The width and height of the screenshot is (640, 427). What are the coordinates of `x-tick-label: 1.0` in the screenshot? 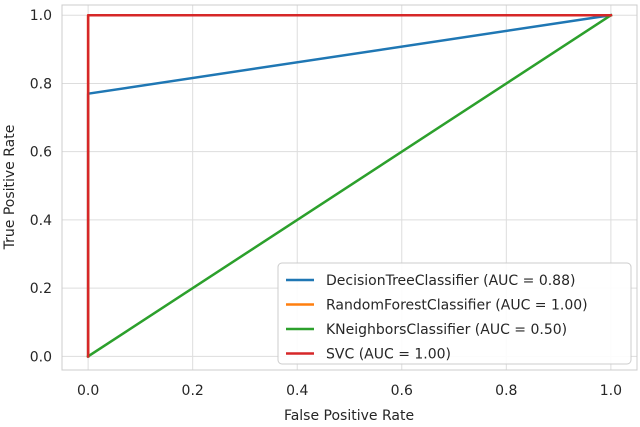 It's located at (611, 391).